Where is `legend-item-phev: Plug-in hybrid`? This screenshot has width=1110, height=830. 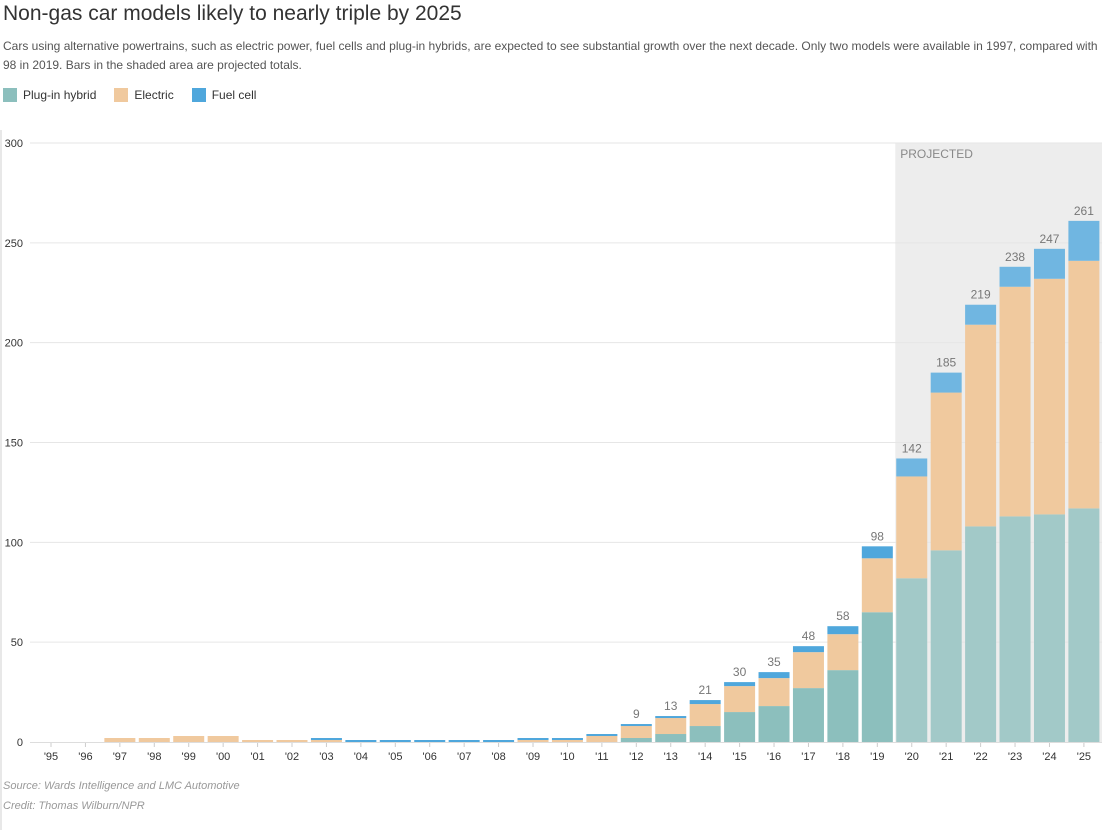
legend-item-phev: Plug-in hybrid is located at coordinates (49, 95).